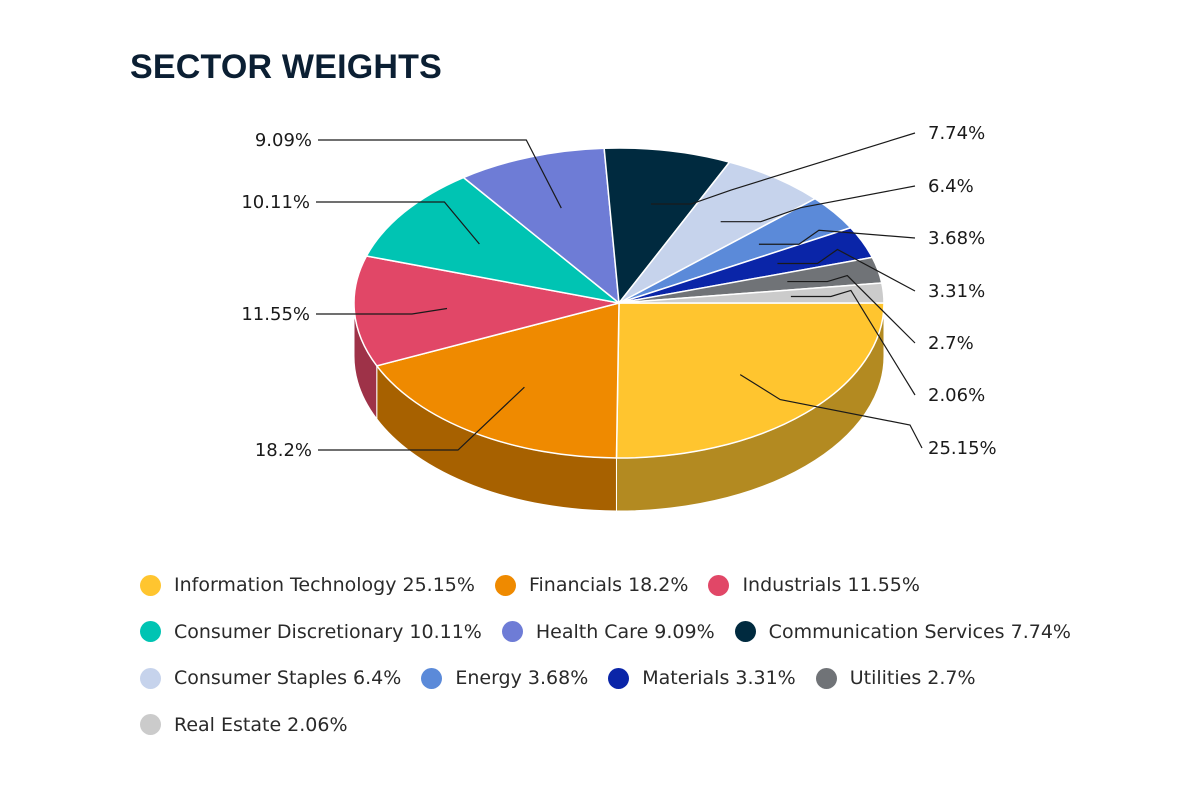  What do you see at coordinates (919, 631) in the screenshot?
I see `legend-label: Communication Services 7.74%` at bounding box center [919, 631].